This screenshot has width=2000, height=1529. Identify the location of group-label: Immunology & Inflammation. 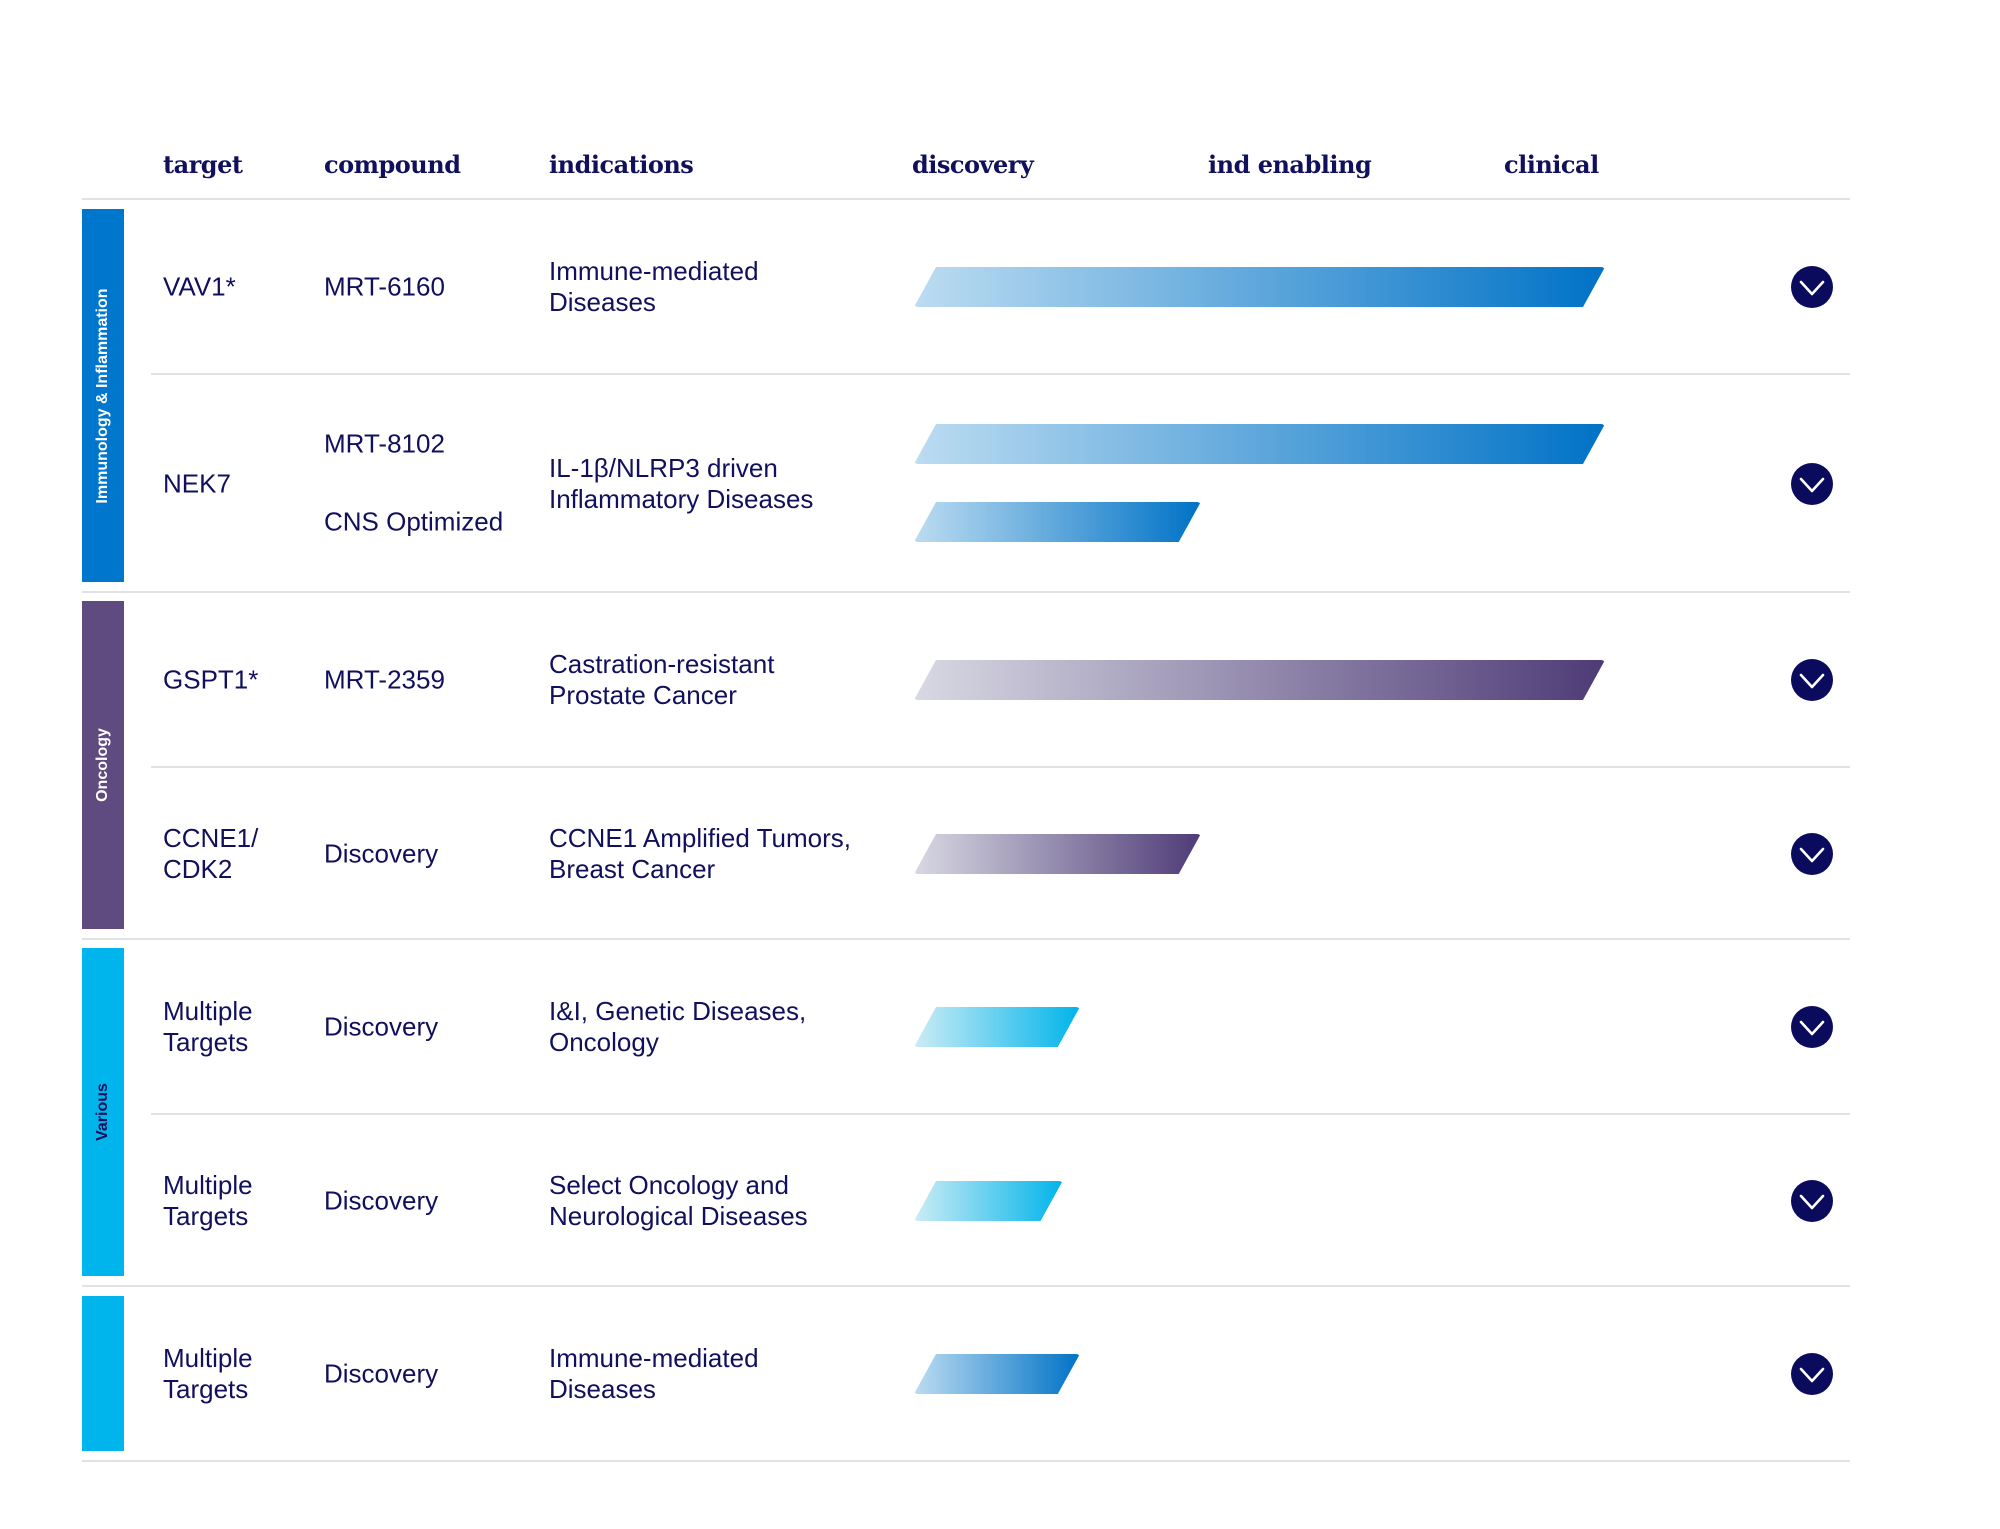
(102, 395).